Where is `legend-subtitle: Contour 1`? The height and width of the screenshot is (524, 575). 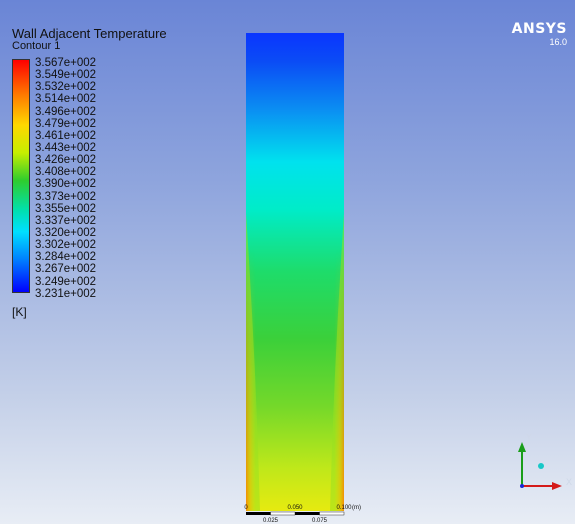
legend-subtitle: Contour 1 is located at coordinates (36, 46).